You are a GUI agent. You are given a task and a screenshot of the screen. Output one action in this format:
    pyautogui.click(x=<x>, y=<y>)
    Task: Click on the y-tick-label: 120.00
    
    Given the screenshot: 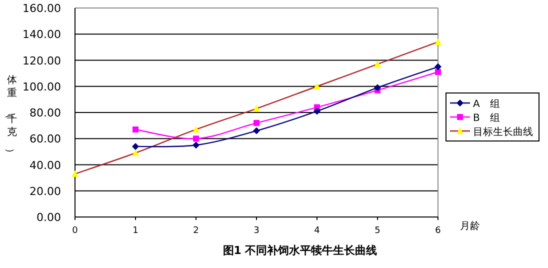 What is the action you would take?
    pyautogui.click(x=41, y=61)
    